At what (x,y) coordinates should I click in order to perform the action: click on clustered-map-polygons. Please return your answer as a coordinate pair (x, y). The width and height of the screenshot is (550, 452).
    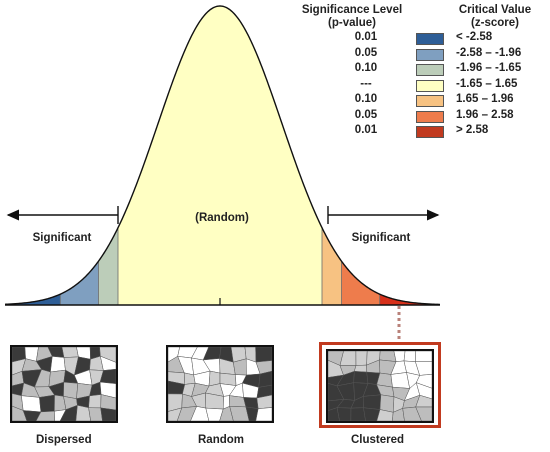
    Looking at the image, I should click on (380, 386).